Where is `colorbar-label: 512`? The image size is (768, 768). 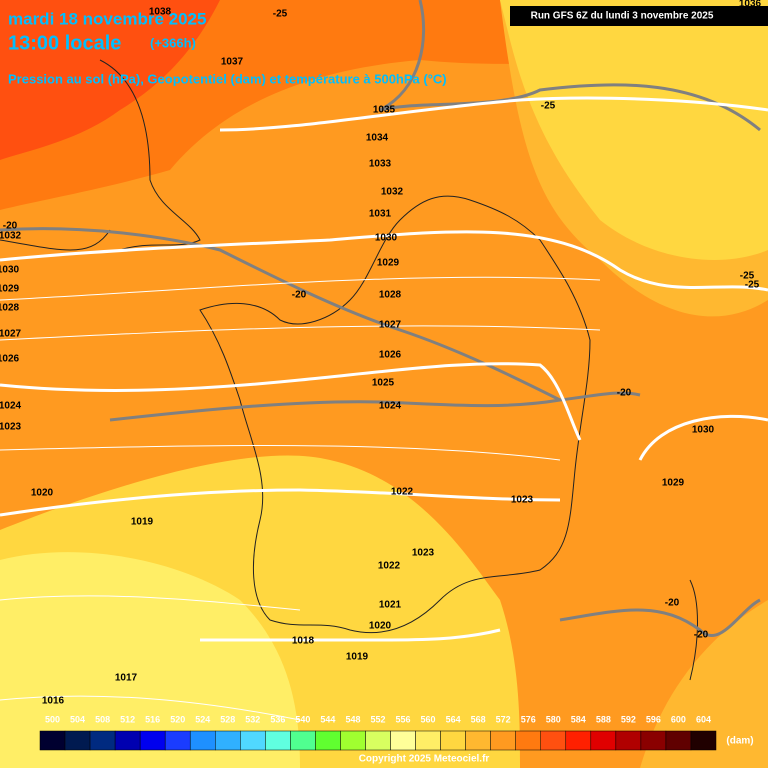 colorbar-label: 512 is located at coordinates (127, 719).